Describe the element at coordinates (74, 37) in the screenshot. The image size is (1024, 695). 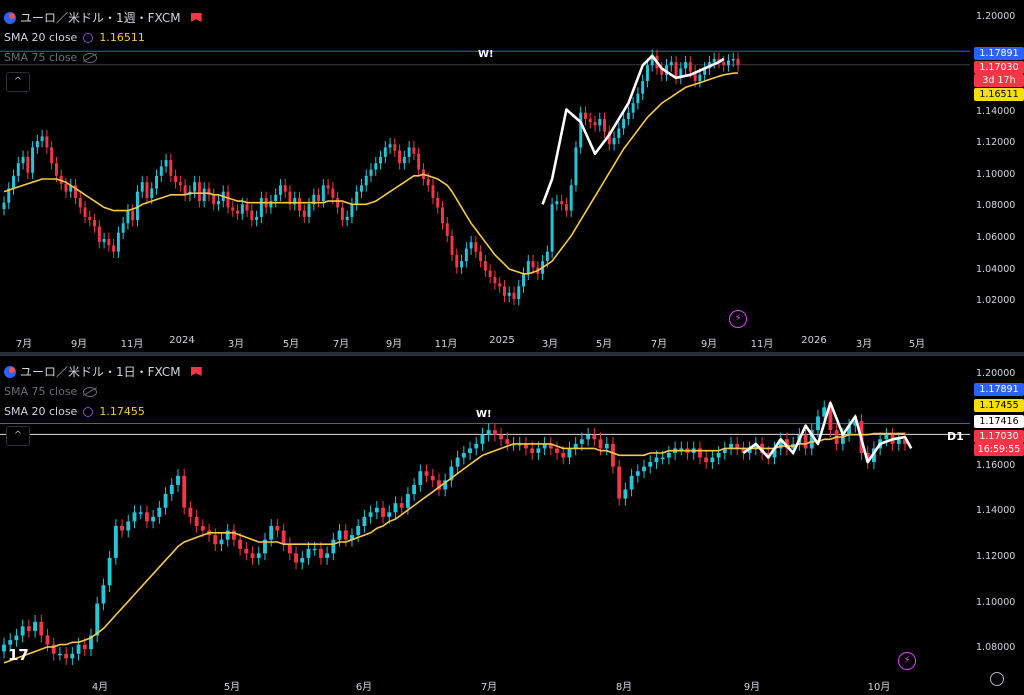
I see `weekly-sma20-legend: SMA 20 close 1.16511` at that location.